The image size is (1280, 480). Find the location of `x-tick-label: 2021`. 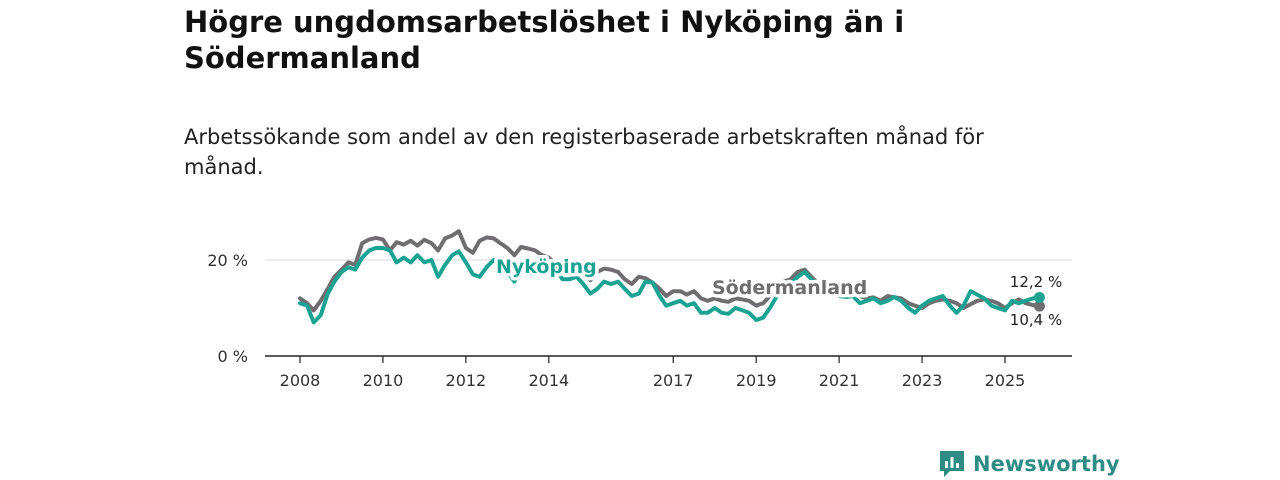

x-tick-label: 2021 is located at coordinates (839, 380).